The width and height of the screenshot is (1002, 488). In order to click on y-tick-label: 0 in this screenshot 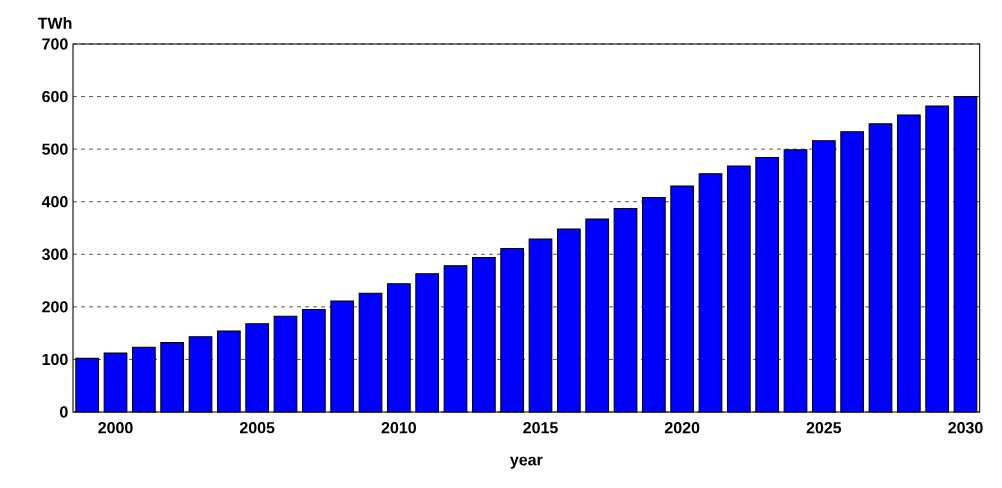, I will do `click(64, 412)`.